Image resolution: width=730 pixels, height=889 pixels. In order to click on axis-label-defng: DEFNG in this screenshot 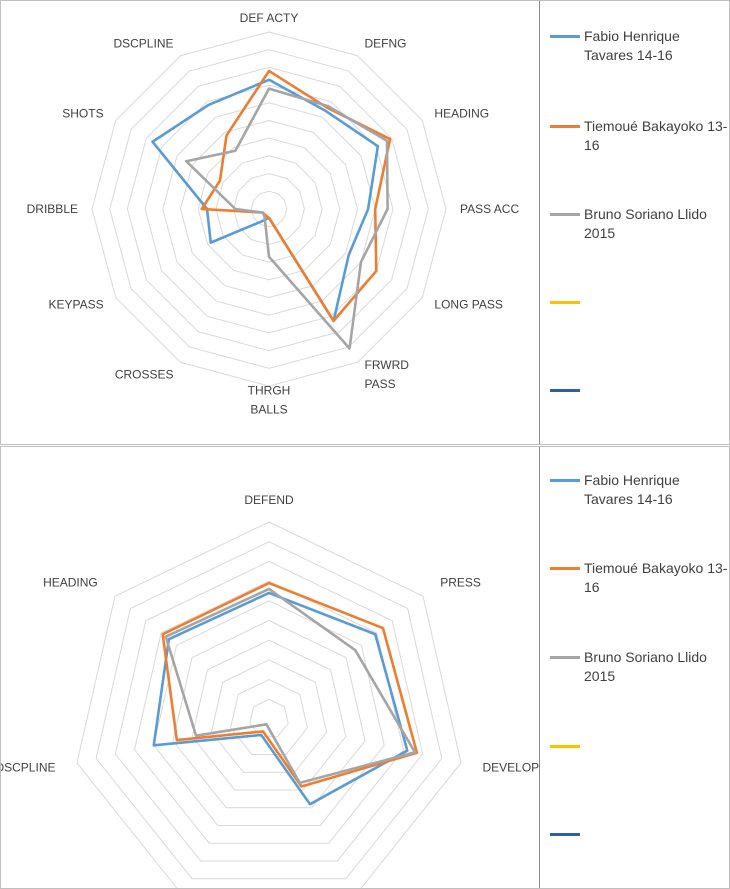, I will do `click(386, 44)`.